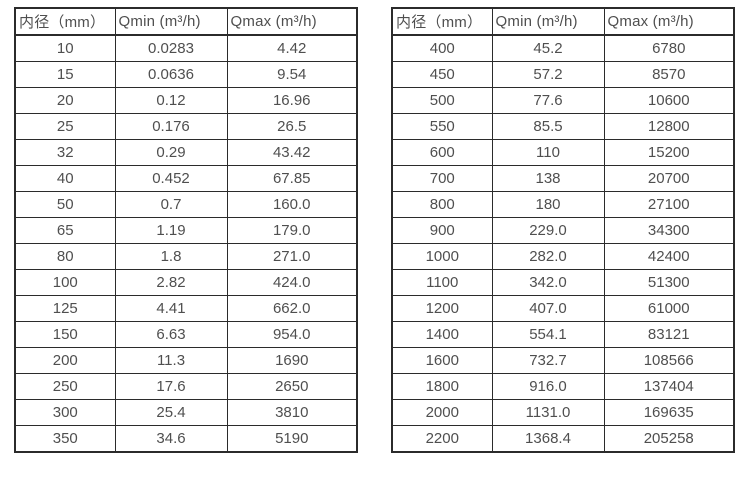 Image resolution: width=750 pixels, height=483 pixels. Describe the element at coordinates (65, 308) in the screenshot. I see `table-cell: 125` at that location.